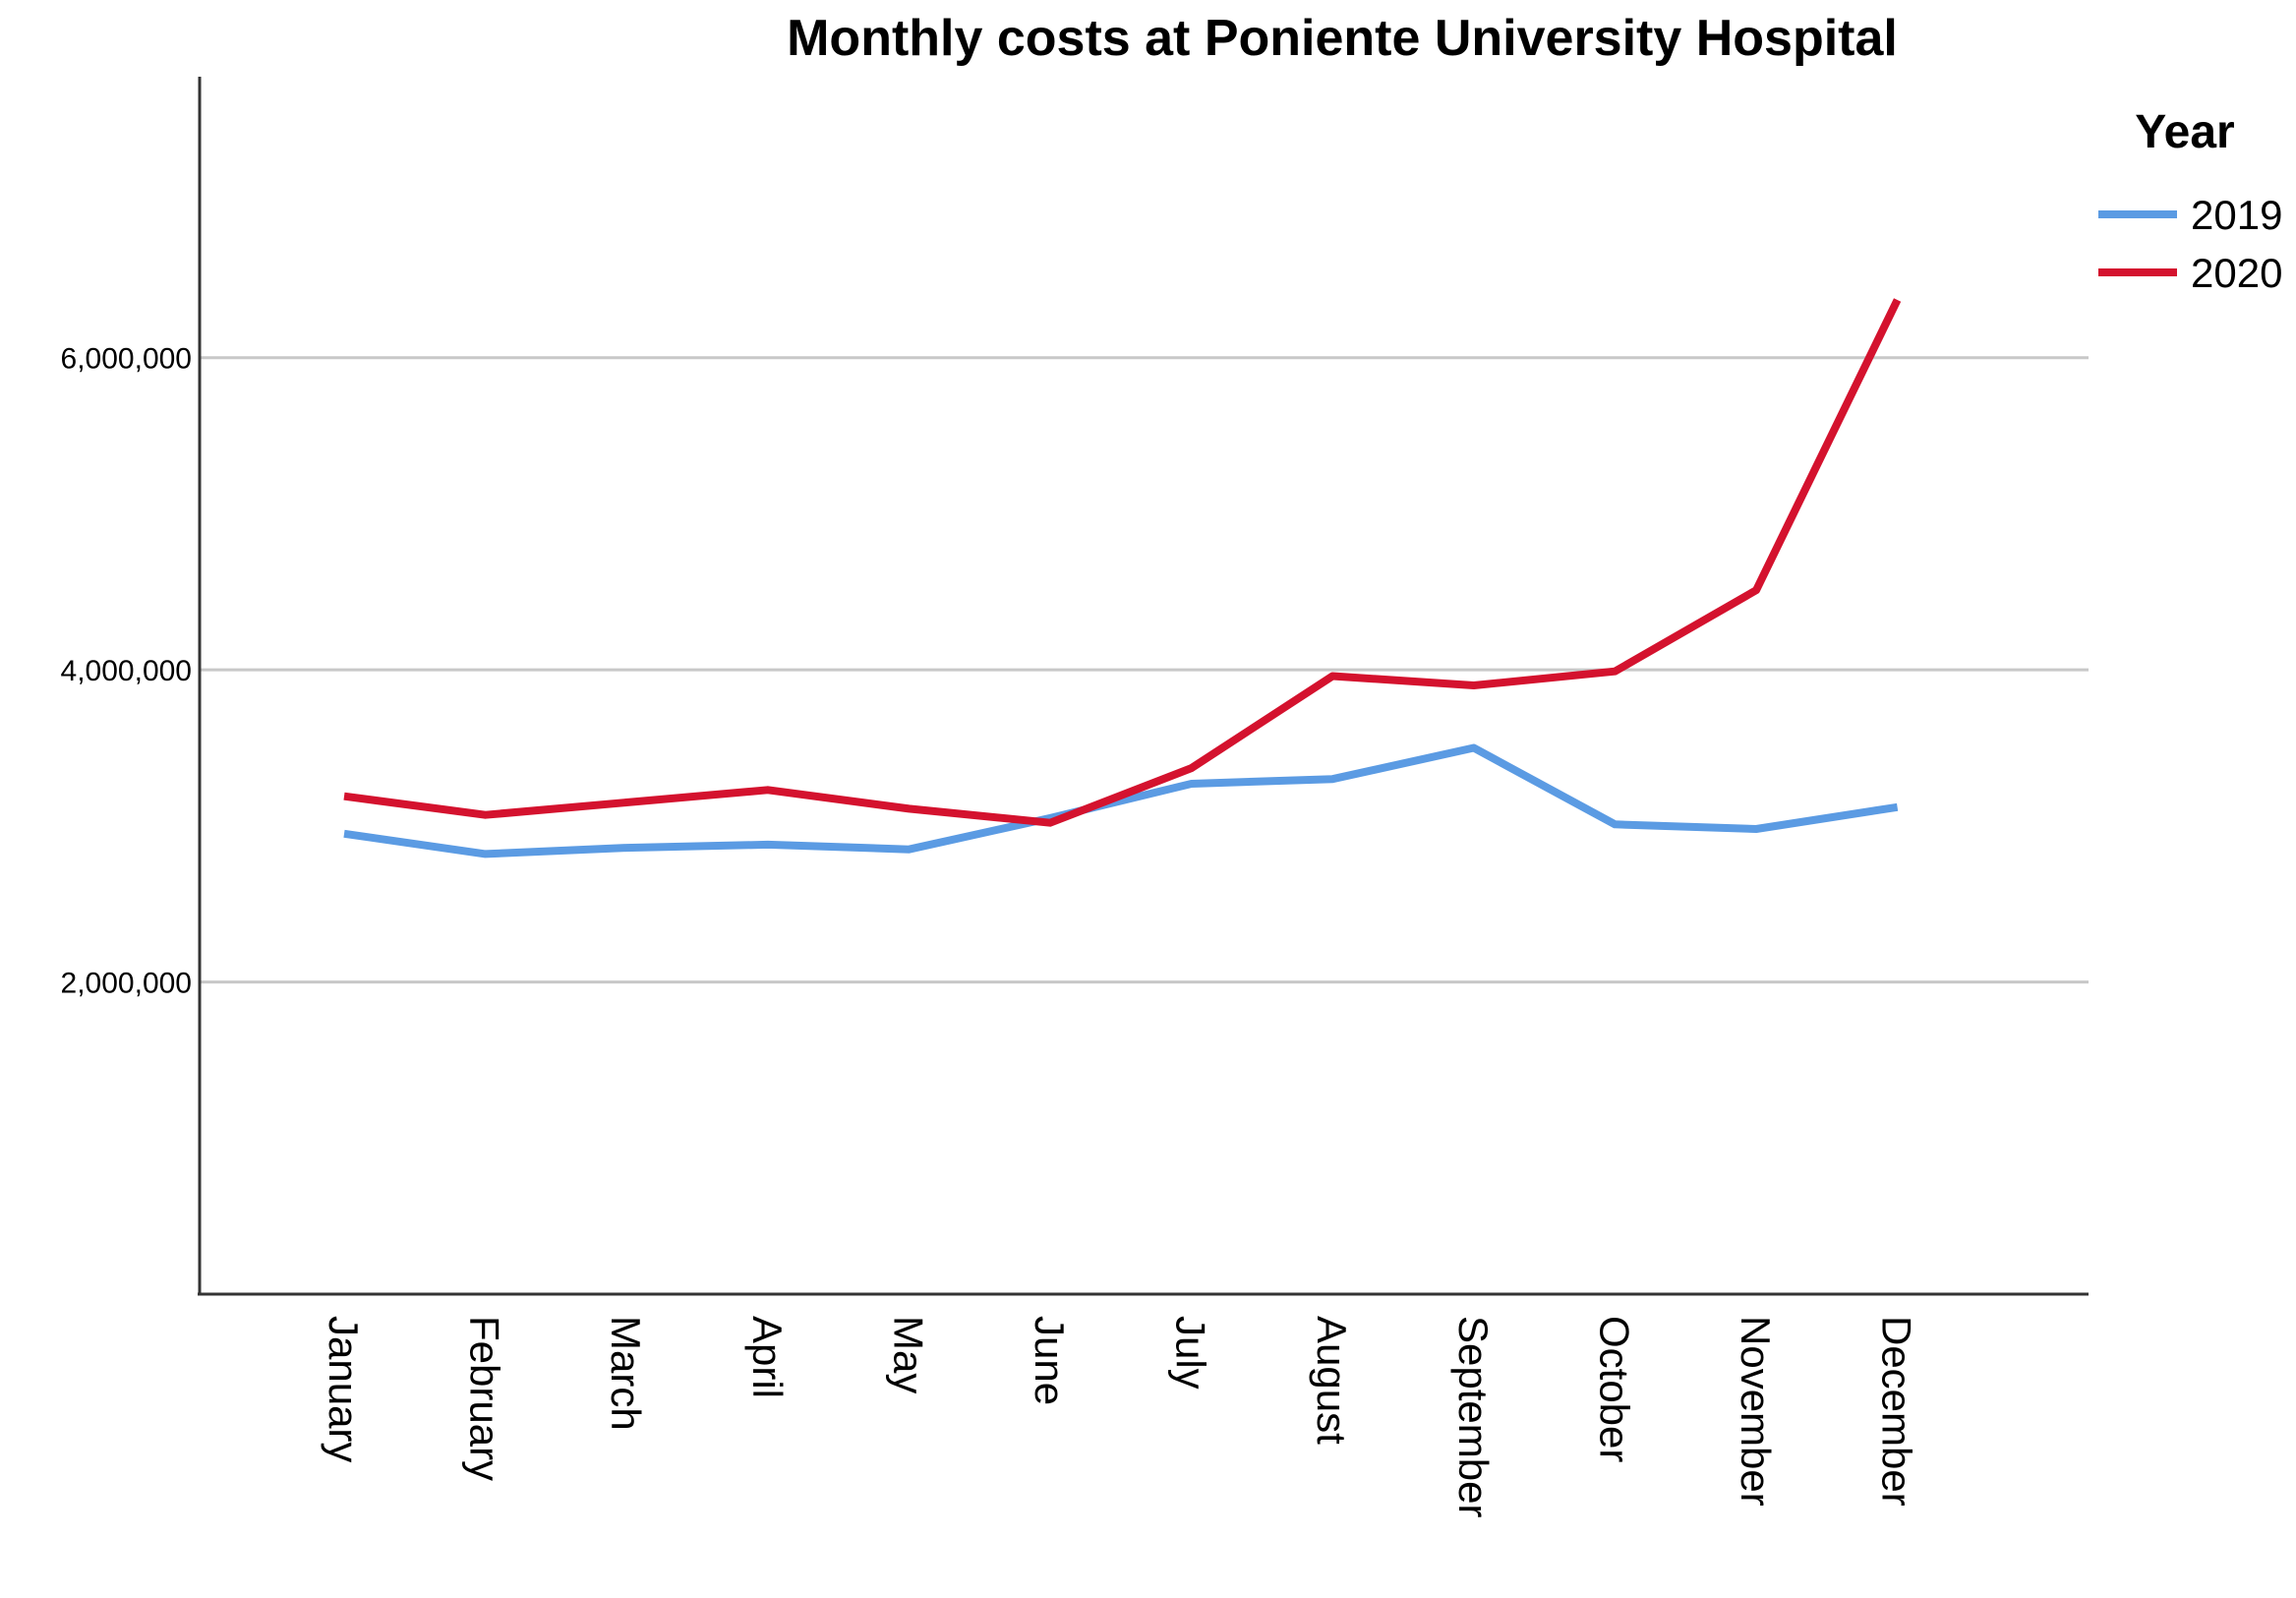 Image resolution: width=2296 pixels, height=1598 pixels. Describe the element at coordinates (767, 1357) in the screenshot. I see `x-tick-label: April` at that location.